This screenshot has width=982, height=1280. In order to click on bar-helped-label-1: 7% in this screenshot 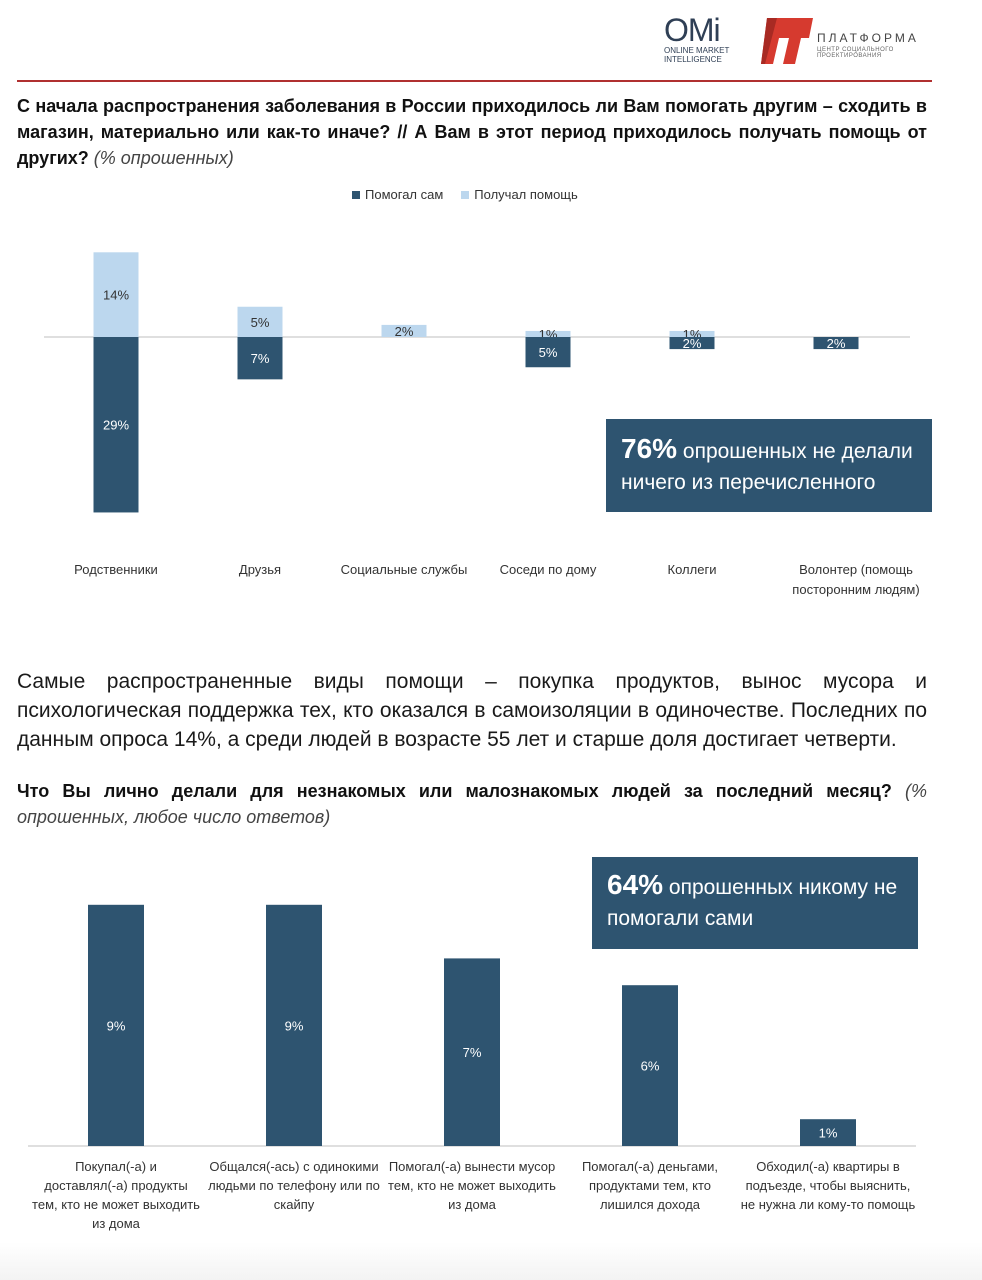, I will do `click(260, 358)`.